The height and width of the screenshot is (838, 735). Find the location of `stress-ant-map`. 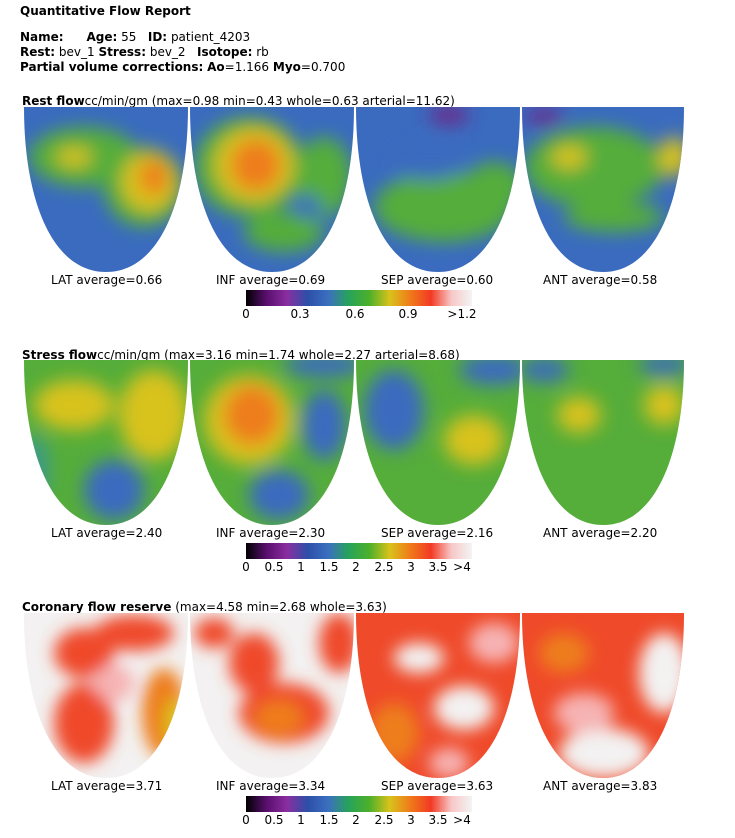

stress-ant-map is located at coordinates (603, 442).